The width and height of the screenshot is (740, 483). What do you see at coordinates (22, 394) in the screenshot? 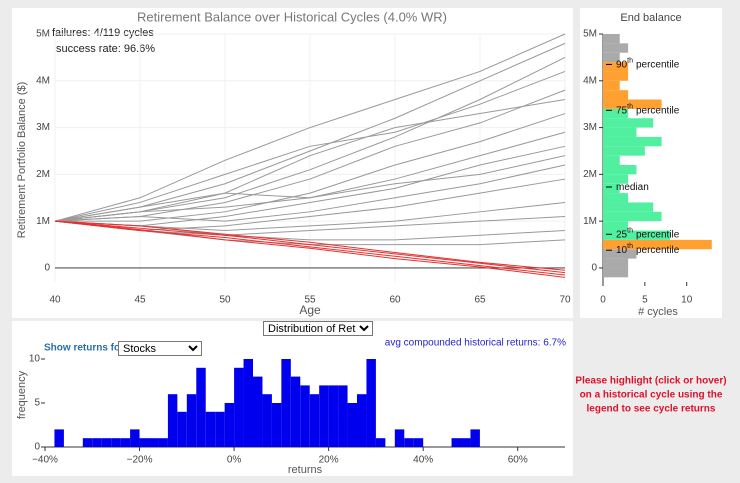
I see `y-axis-label: frequency` at bounding box center [22, 394].